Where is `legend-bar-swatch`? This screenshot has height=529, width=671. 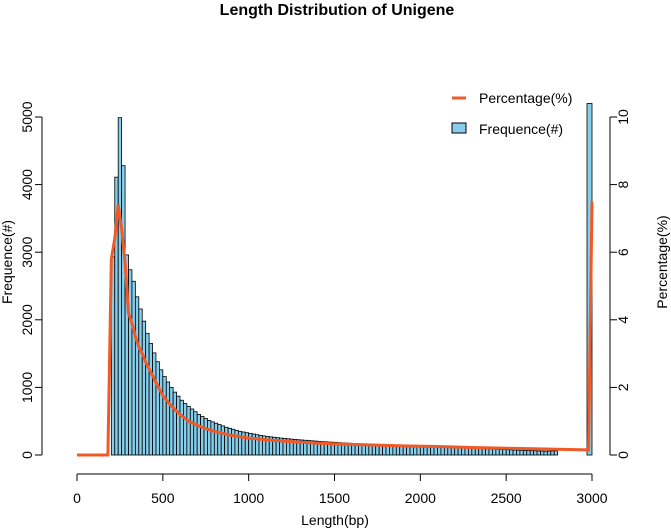
legend-bar-swatch is located at coordinates (459, 128).